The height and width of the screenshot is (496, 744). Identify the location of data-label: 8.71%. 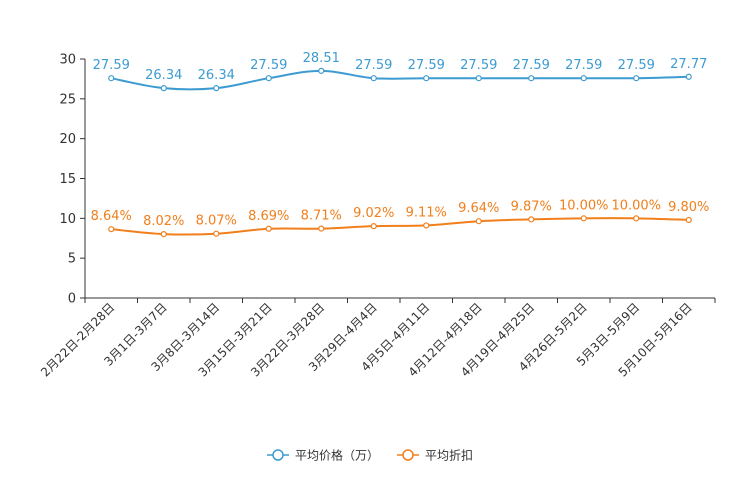
(321, 216).